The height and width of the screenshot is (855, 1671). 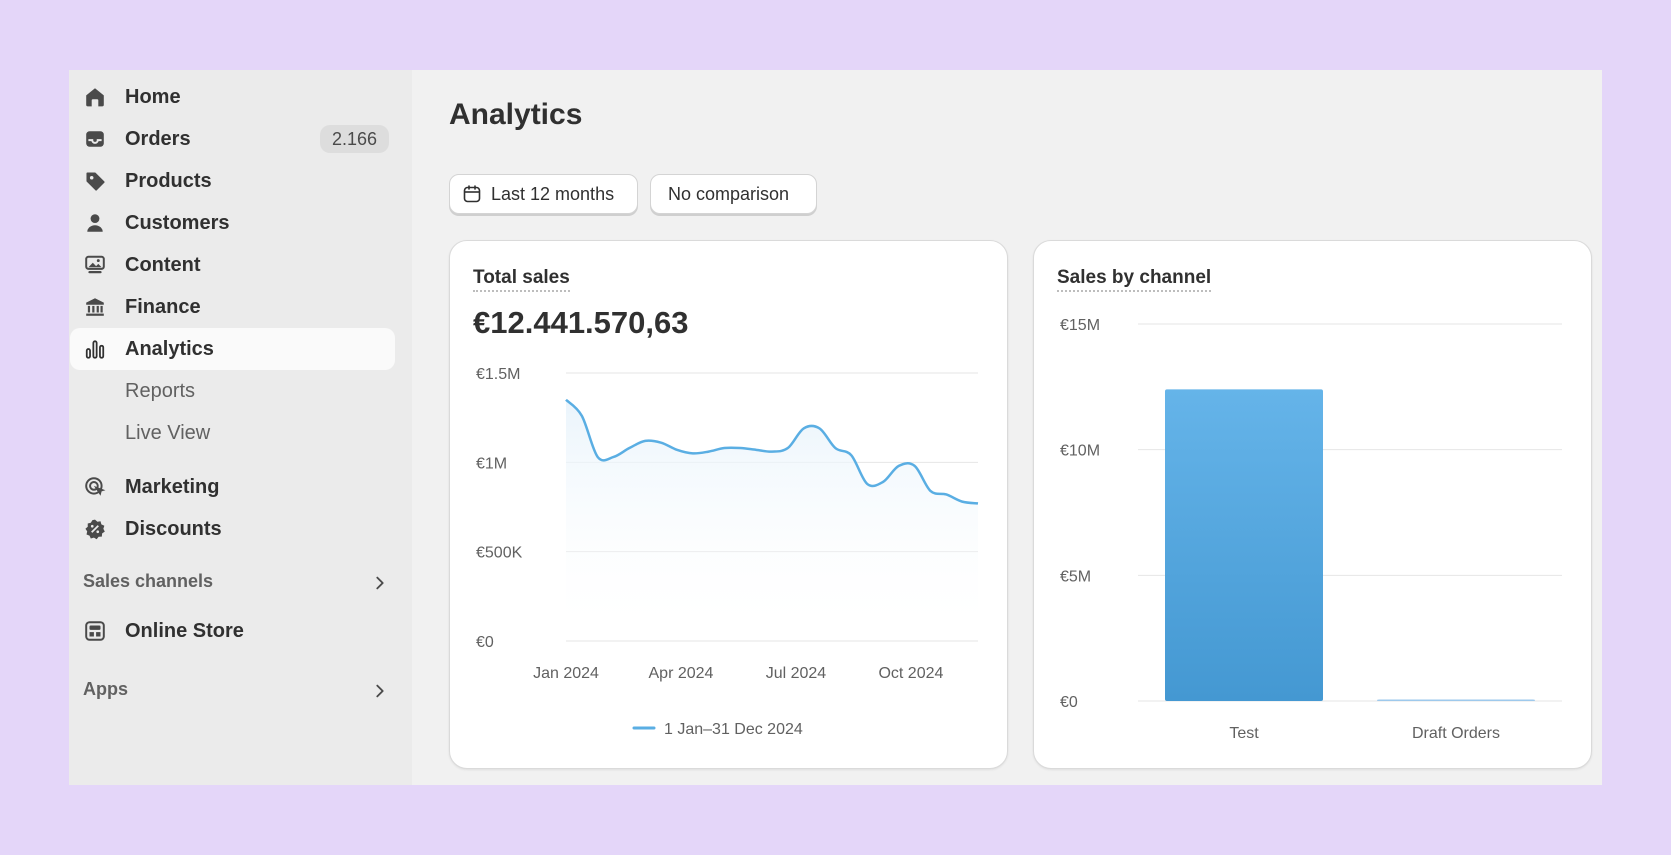 I want to click on sidebar-item-label: Products, so click(x=168, y=181).